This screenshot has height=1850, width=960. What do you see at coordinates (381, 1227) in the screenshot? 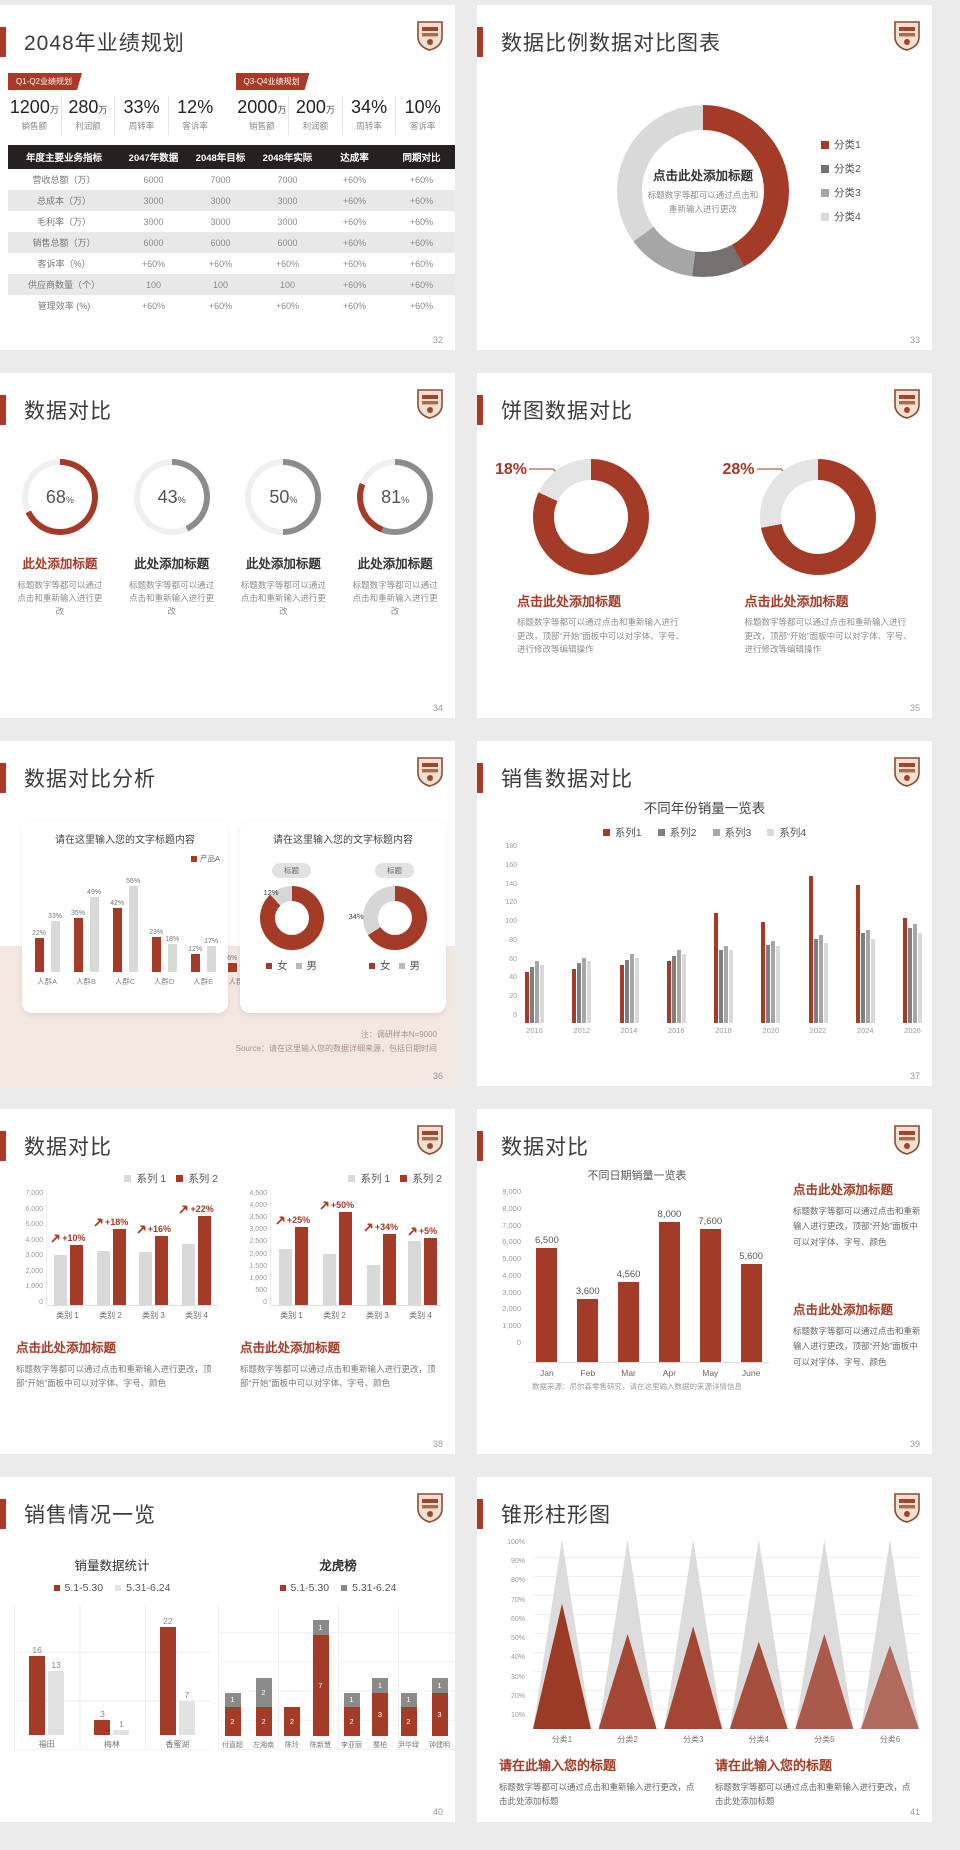
I see `delta-label: +34%` at bounding box center [381, 1227].